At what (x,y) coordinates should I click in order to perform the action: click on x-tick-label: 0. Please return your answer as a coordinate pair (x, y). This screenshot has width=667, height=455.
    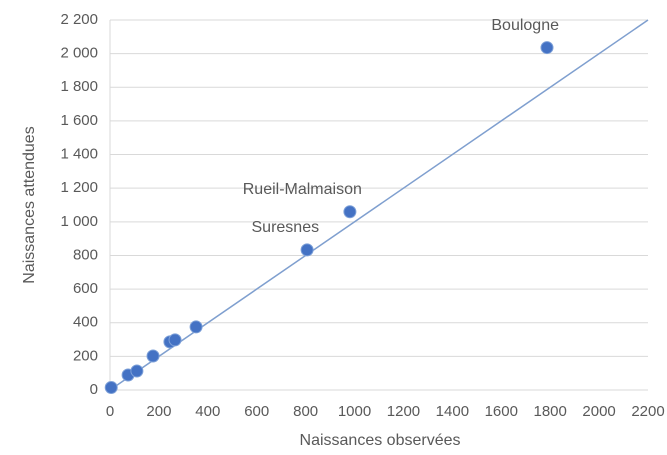
    Looking at the image, I should click on (110, 411).